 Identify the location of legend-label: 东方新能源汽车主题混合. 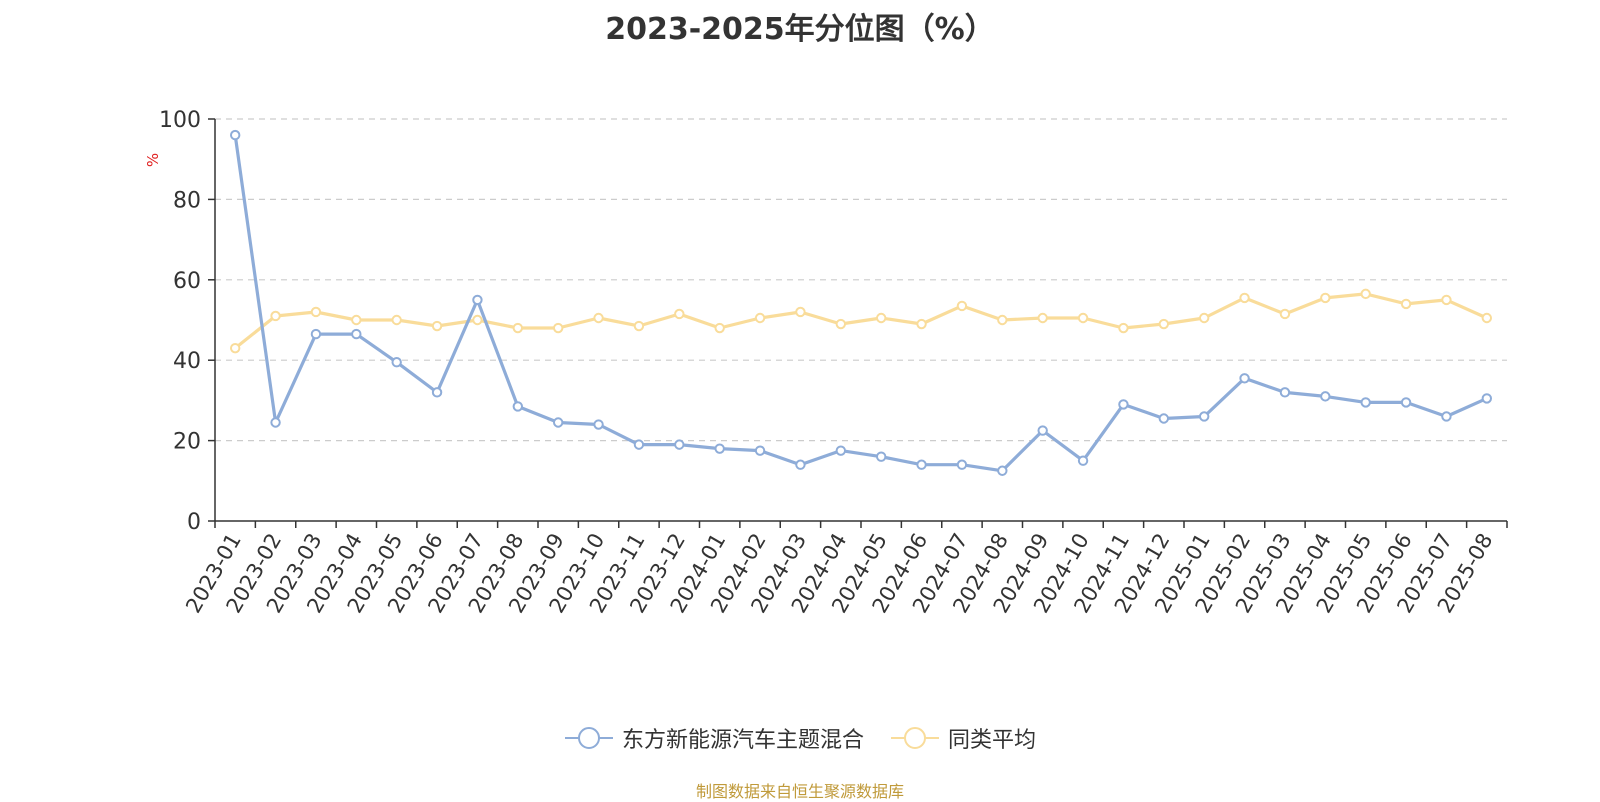
(742, 740).